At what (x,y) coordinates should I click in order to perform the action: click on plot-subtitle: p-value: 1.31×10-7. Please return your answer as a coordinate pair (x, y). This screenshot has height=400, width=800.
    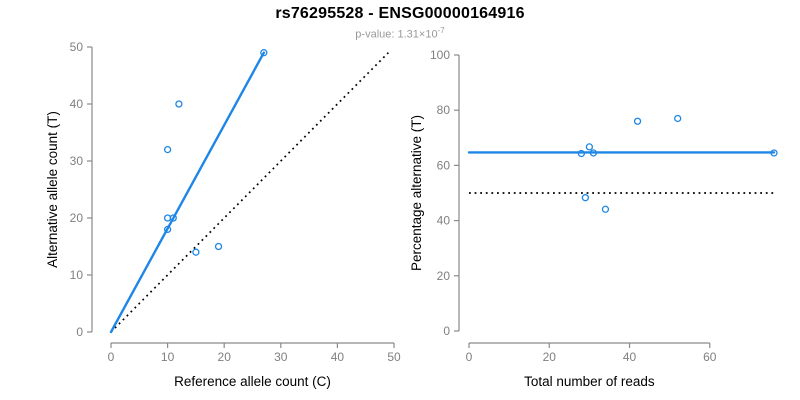
    Looking at the image, I should click on (400, 33).